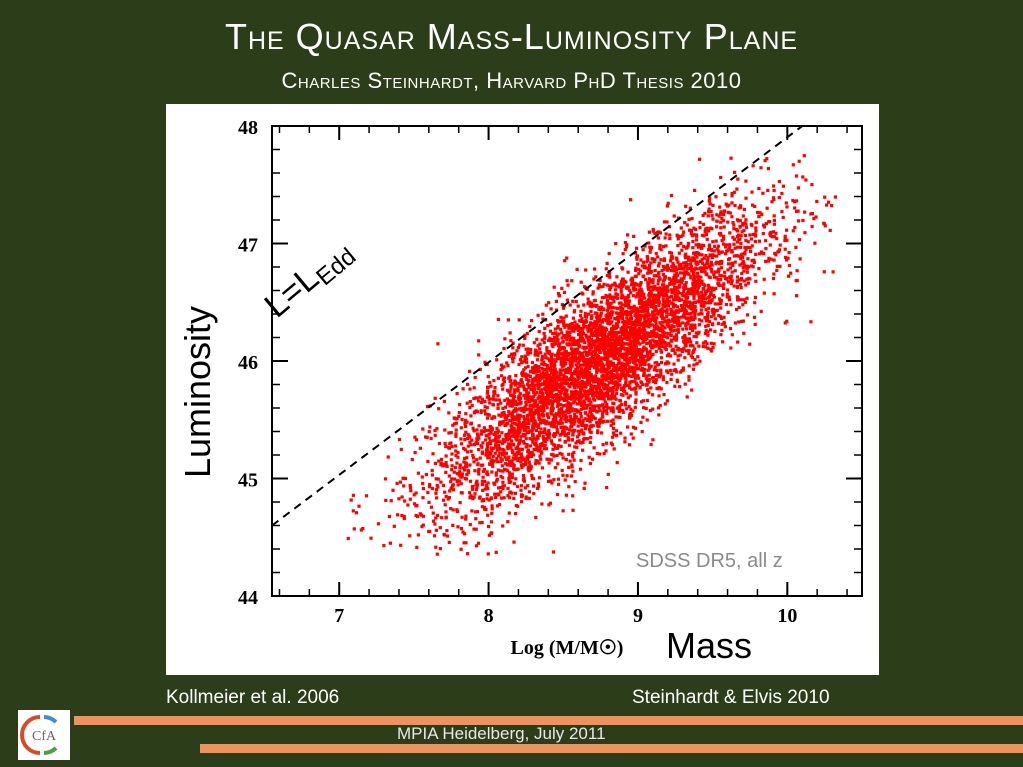  What do you see at coordinates (248, 128) in the screenshot?
I see `y-tick-label: 48` at bounding box center [248, 128].